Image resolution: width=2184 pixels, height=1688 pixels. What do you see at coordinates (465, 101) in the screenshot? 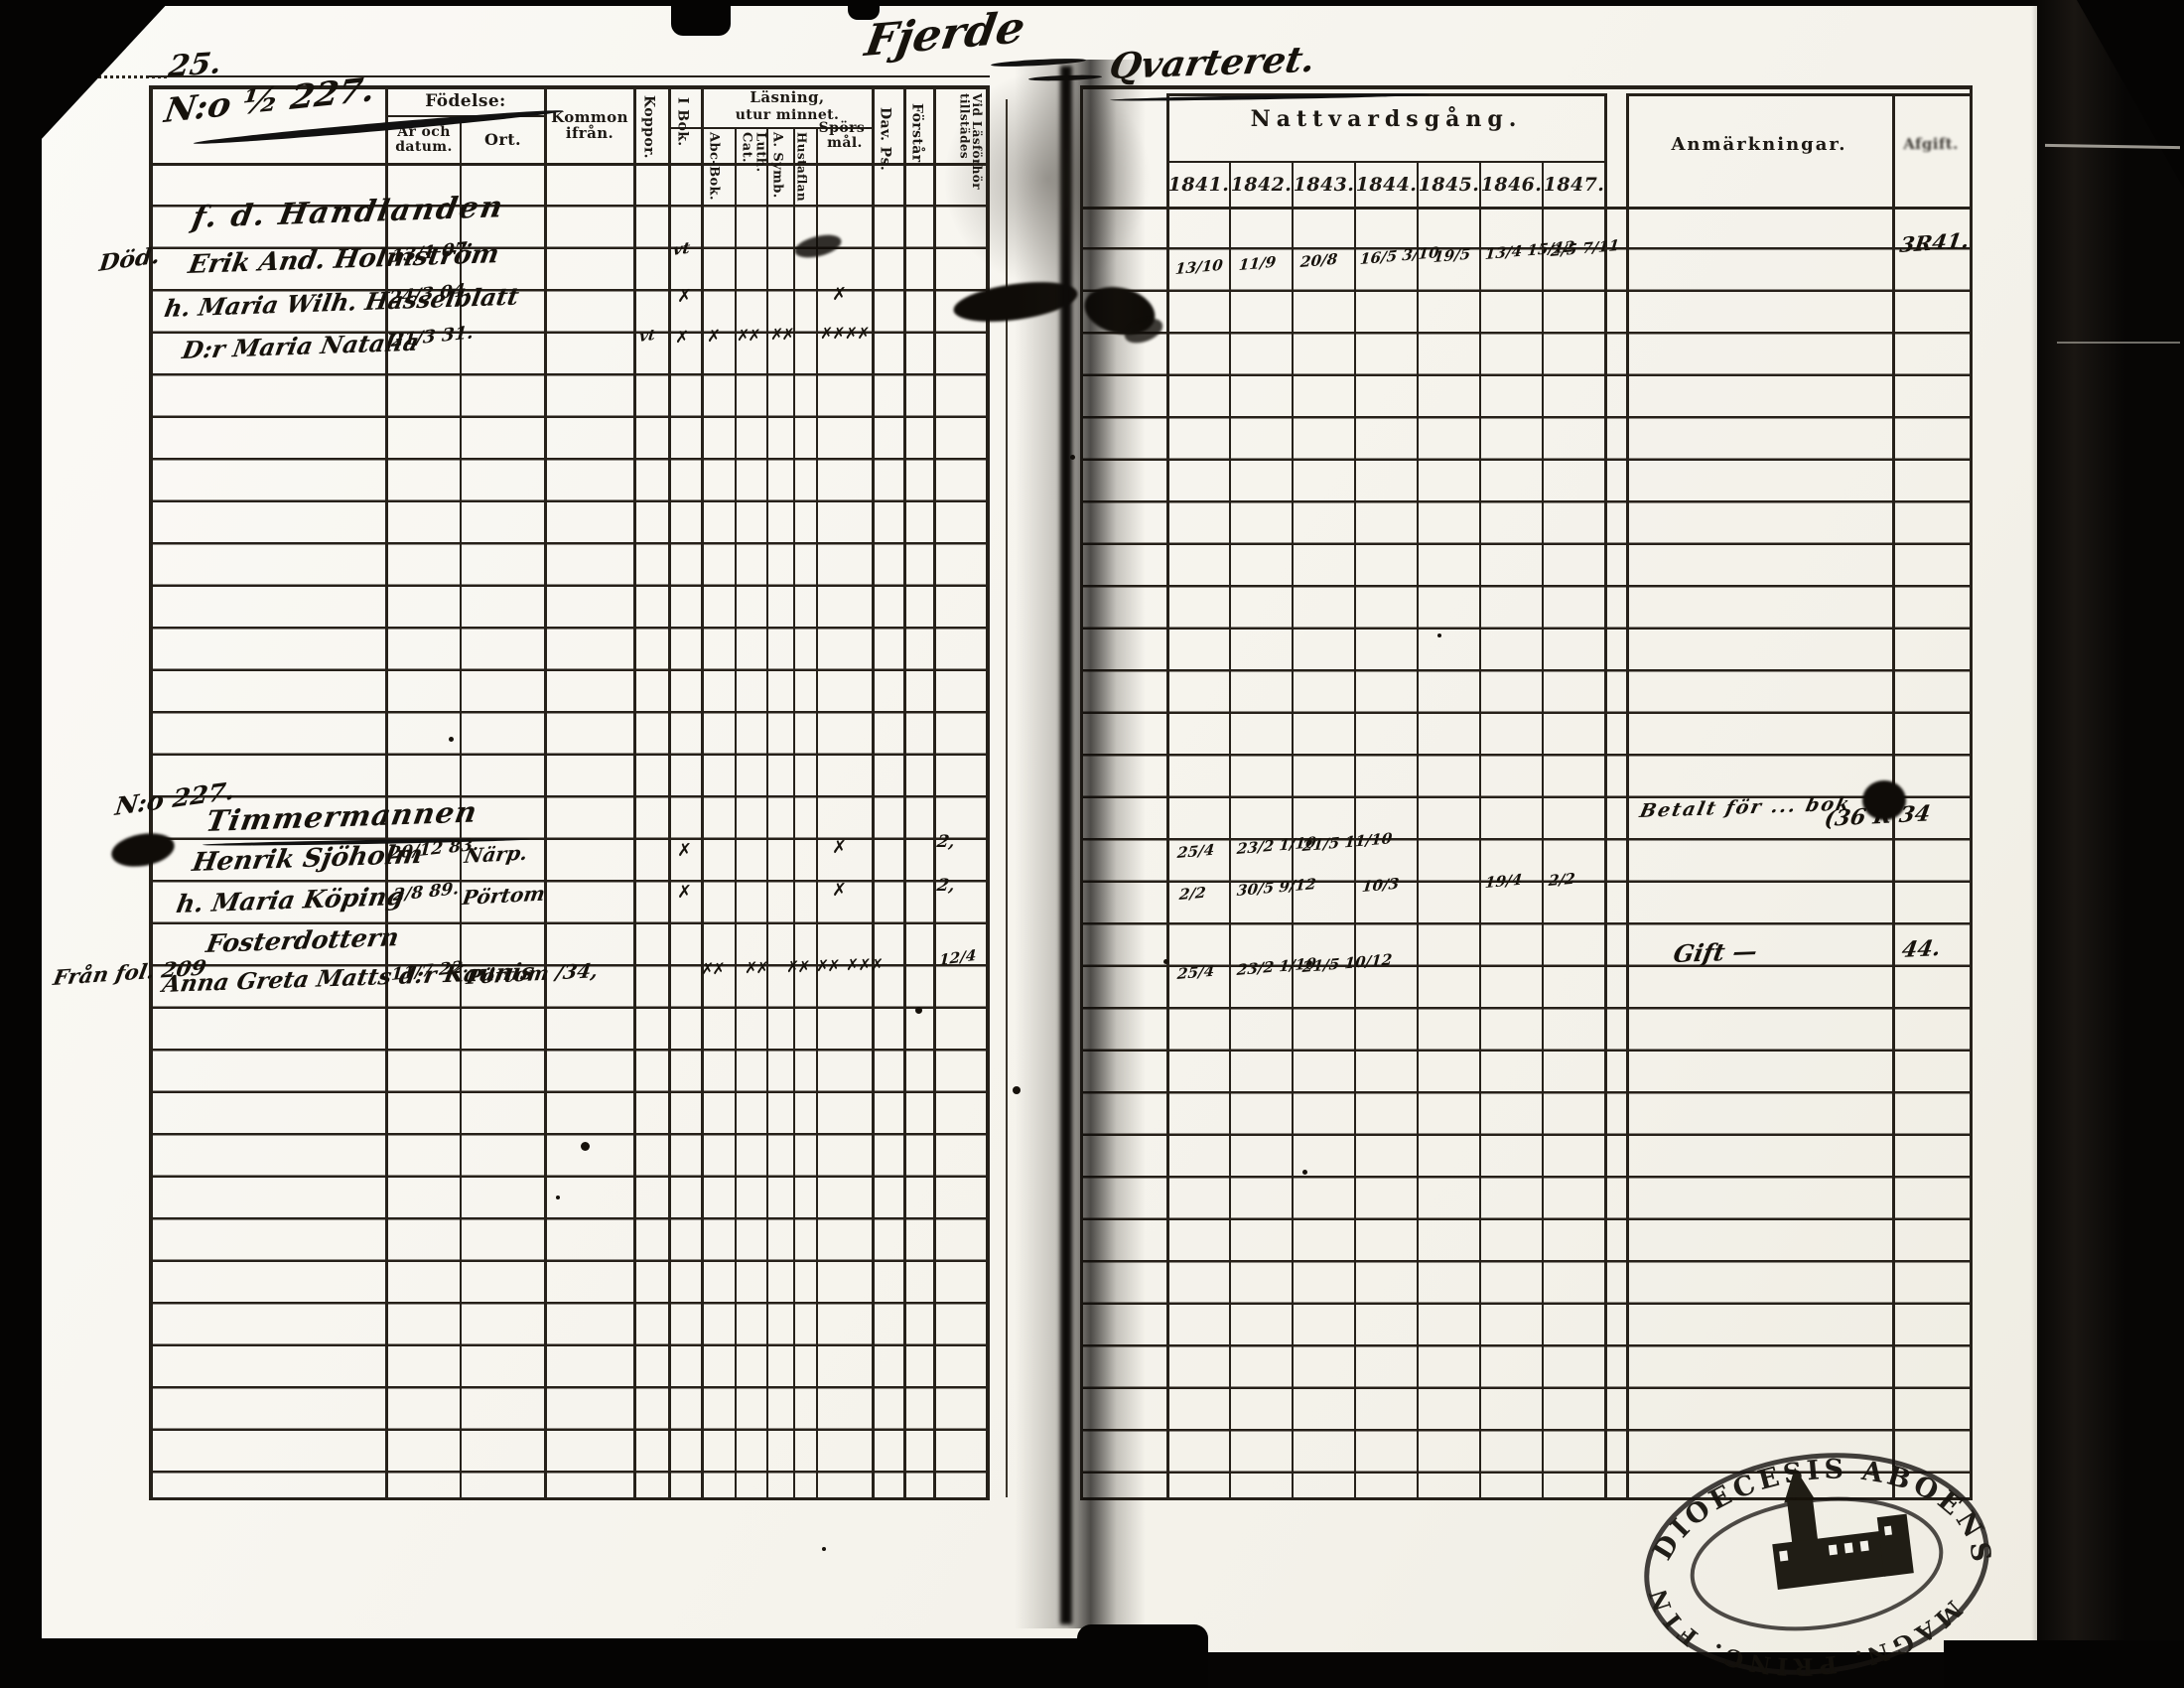
I see `header-fodelse: Födelse:` at bounding box center [465, 101].